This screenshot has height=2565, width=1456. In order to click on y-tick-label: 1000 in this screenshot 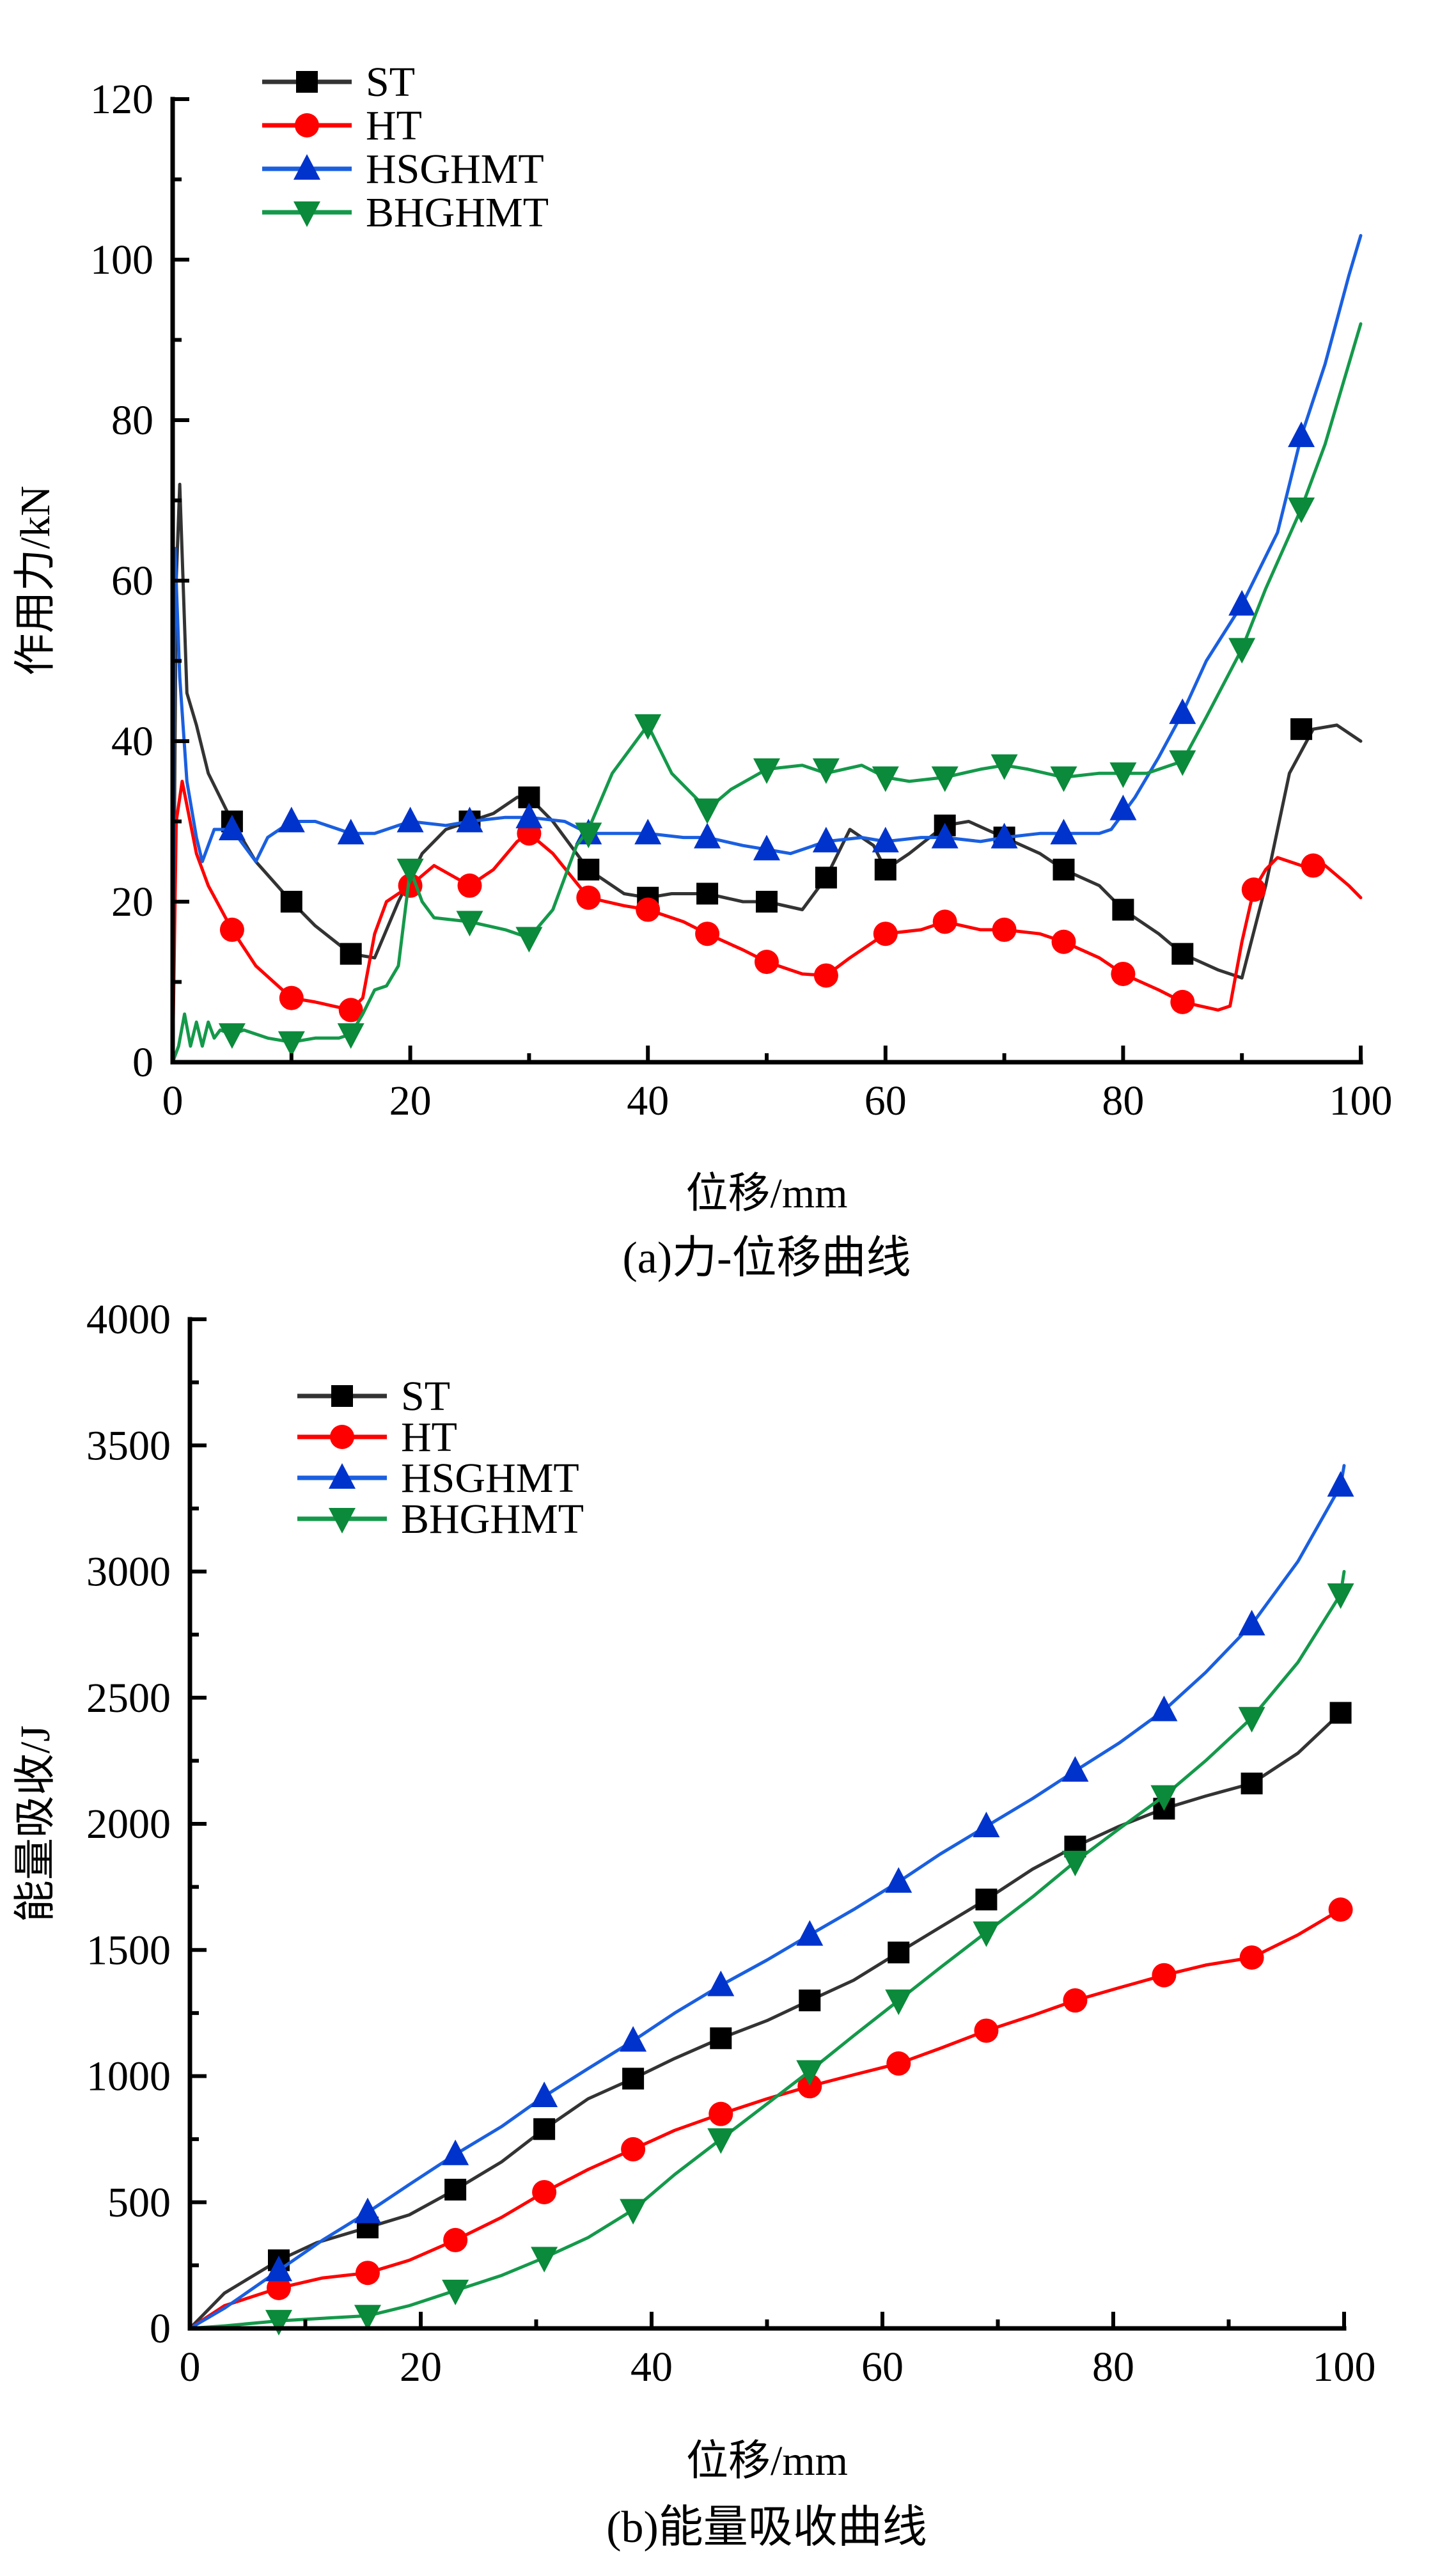, I will do `click(128, 2076)`.